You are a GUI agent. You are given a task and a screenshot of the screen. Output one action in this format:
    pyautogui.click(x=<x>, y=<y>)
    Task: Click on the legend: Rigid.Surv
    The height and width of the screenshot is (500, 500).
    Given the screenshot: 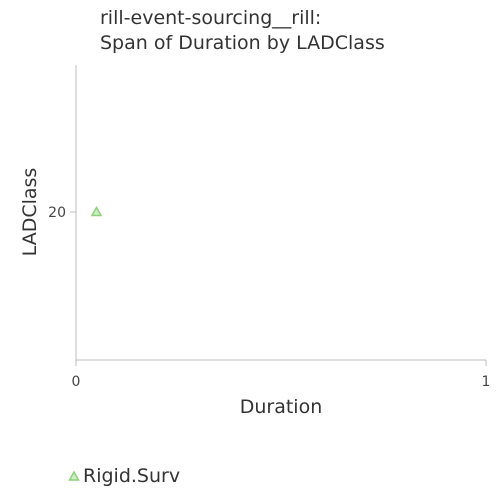 What is the action you would take?
    pyautogui.click(x=124, y=476)
    